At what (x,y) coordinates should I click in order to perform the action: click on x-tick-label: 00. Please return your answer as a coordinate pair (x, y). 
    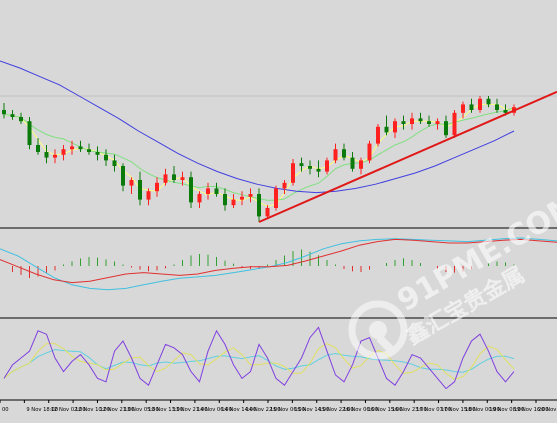
    Looking at the image, I should click on (5, 410).